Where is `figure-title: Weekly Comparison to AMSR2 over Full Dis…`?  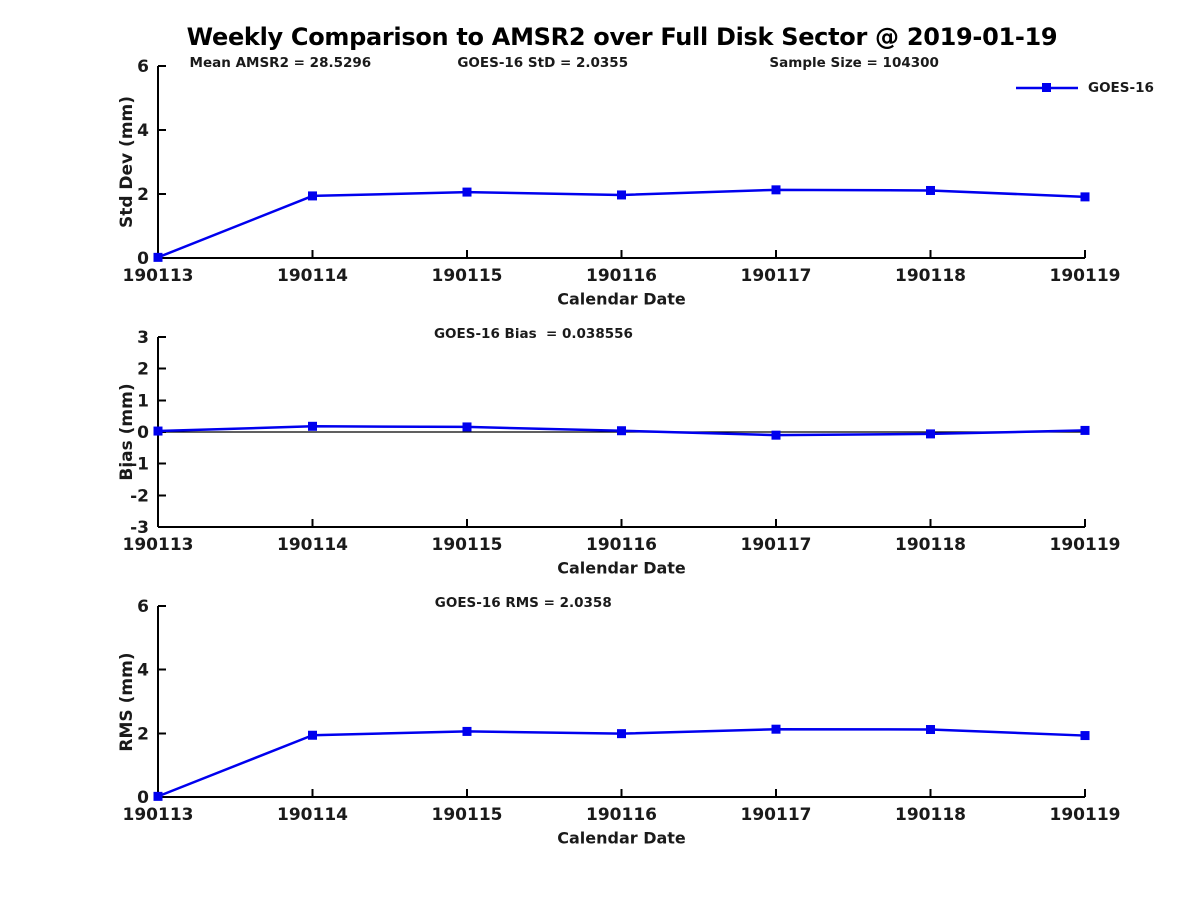
figure-title: Weekly Comparison to AMSR2 over Full Dis… is located at coordinates (622, 37).